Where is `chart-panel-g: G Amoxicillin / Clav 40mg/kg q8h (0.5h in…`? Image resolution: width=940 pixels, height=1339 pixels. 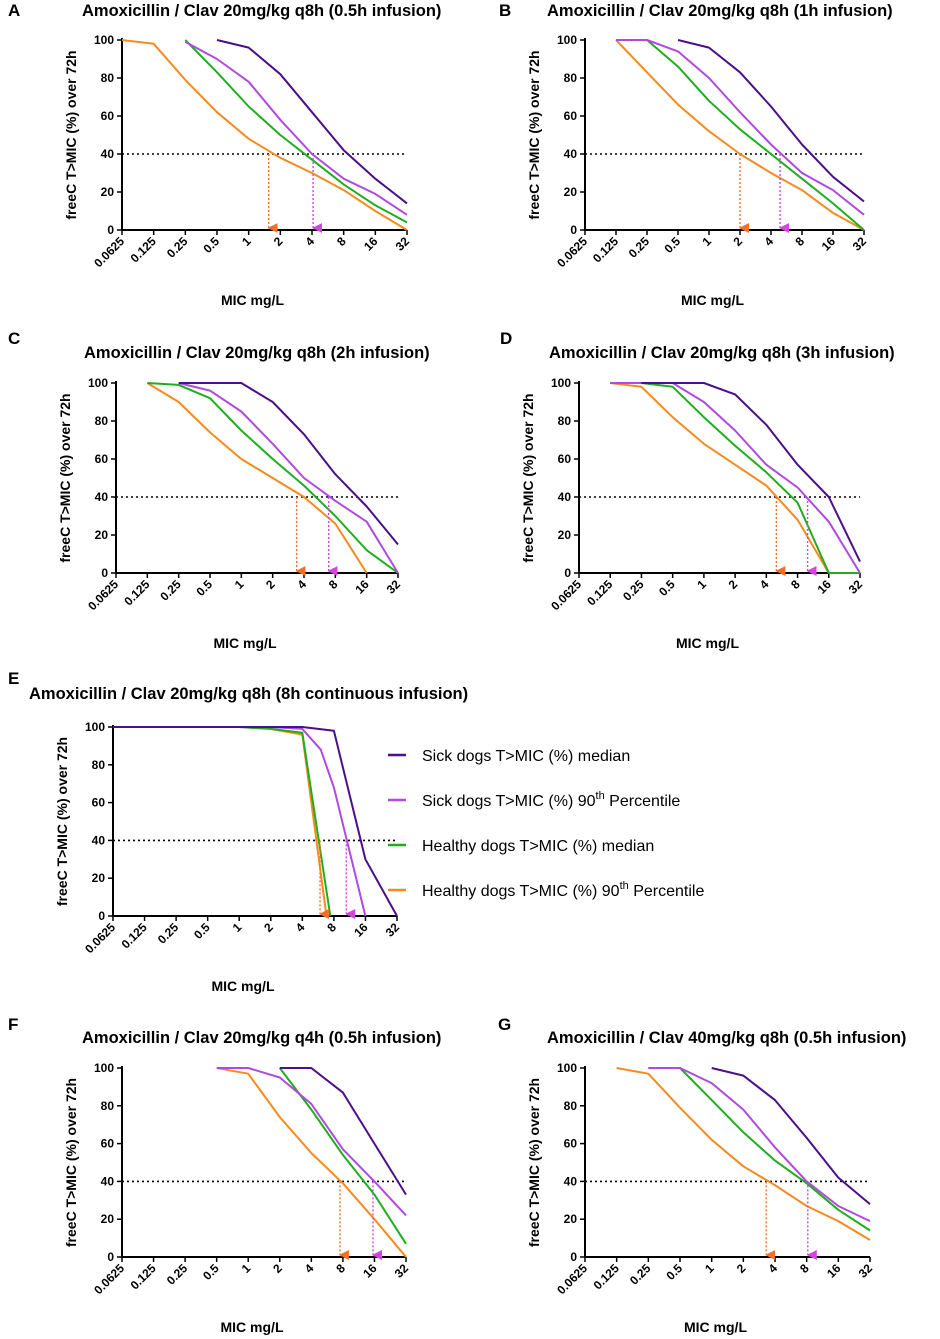
chart-panel-g: G Amoxicillin / Clav 40mg/kg q8h (0.5h in… is located at coordinates (702, 1175).